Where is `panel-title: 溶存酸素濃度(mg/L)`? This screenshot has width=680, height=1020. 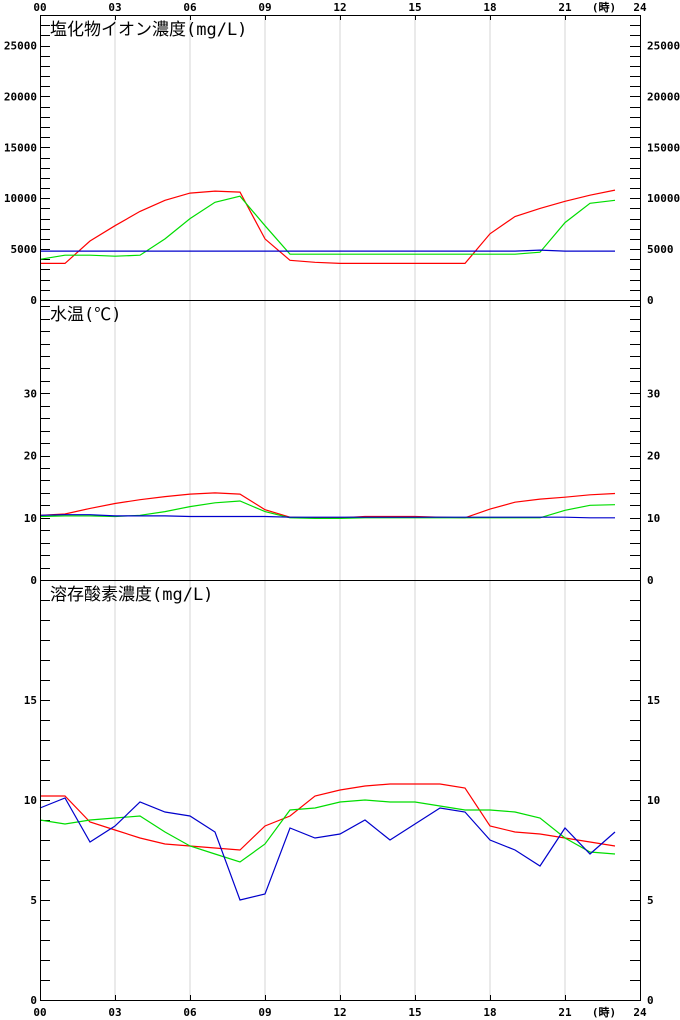 panel-title: 溶存酸素濃度(mg/L) is located at coordinates (131, 595).